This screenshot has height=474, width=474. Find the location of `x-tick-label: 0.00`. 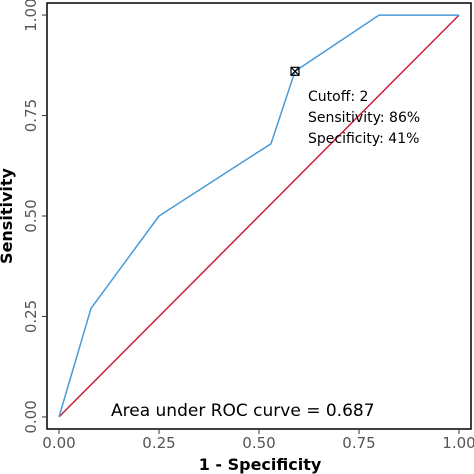

x-tick-label: 0.00 is located at coordinates (58, 443).